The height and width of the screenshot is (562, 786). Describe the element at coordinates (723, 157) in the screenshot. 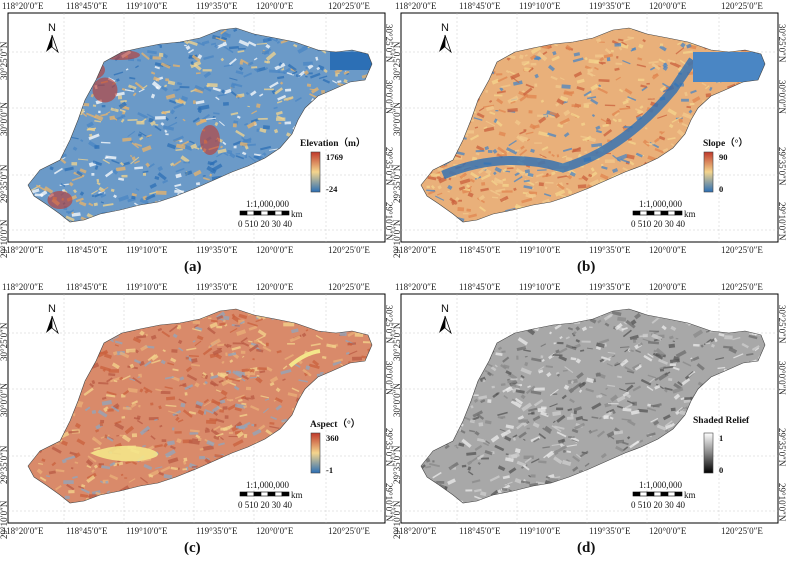

I see `legend-max-value: 90` at that location.